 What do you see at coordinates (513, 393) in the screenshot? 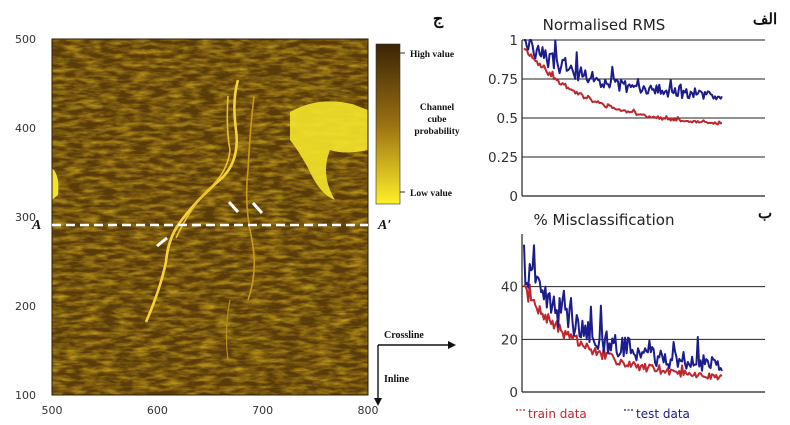
I see `mis-y-tick-0: 0` at bounding box center [513, 393].